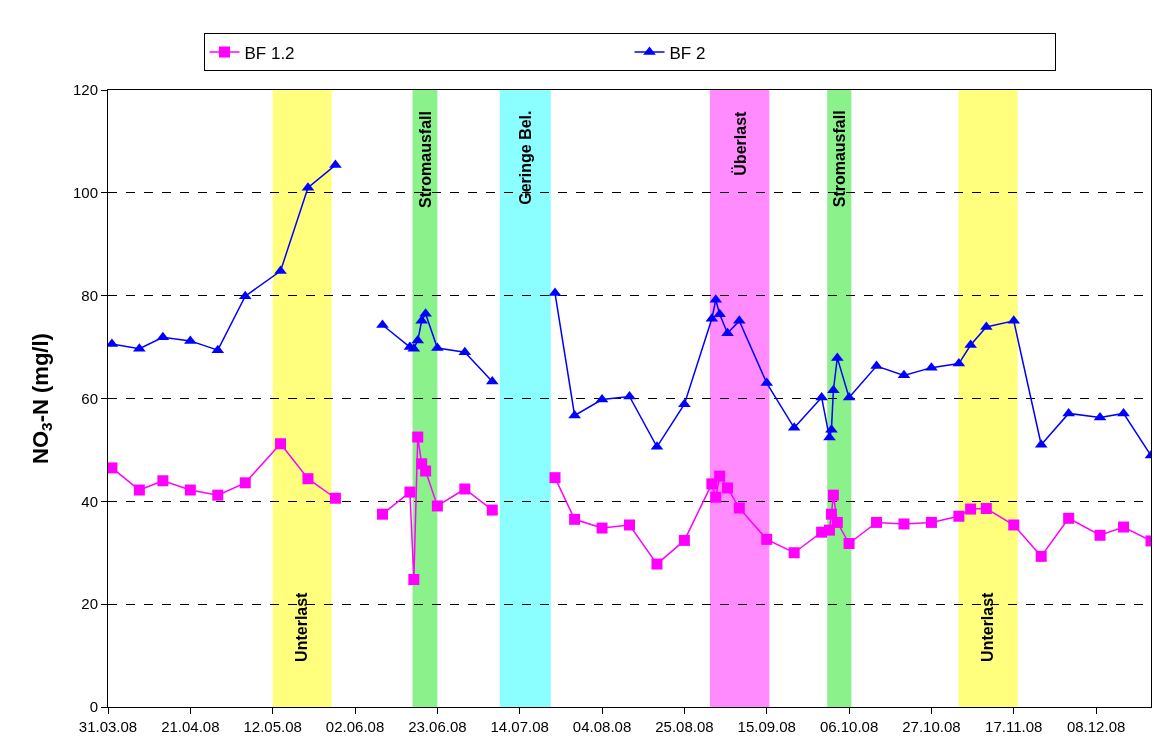 This screenshot has height=747, width=1155. I want to click on x-tick-label: 12.05.08, so click(272, 726).